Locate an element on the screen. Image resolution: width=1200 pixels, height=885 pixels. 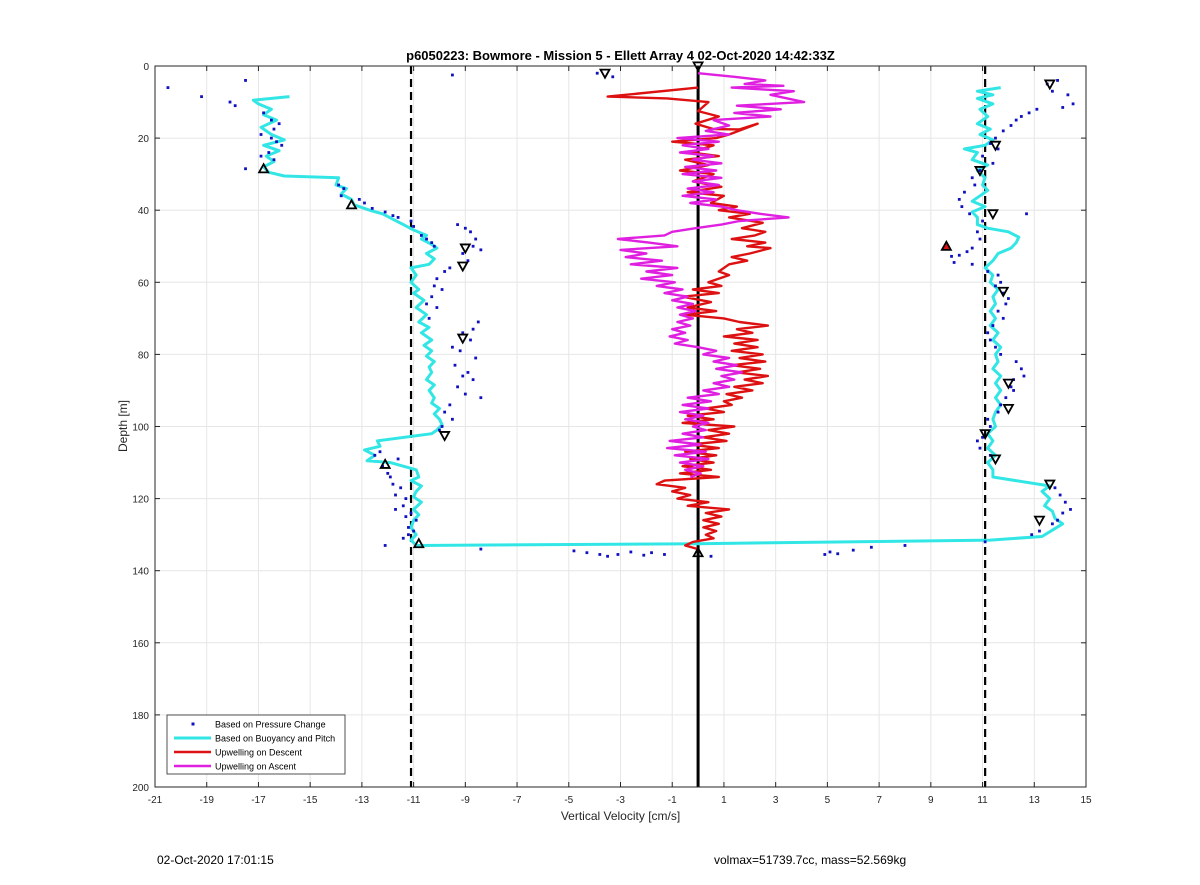
y-tick-label: 20 is located at coordinates (144, 139).